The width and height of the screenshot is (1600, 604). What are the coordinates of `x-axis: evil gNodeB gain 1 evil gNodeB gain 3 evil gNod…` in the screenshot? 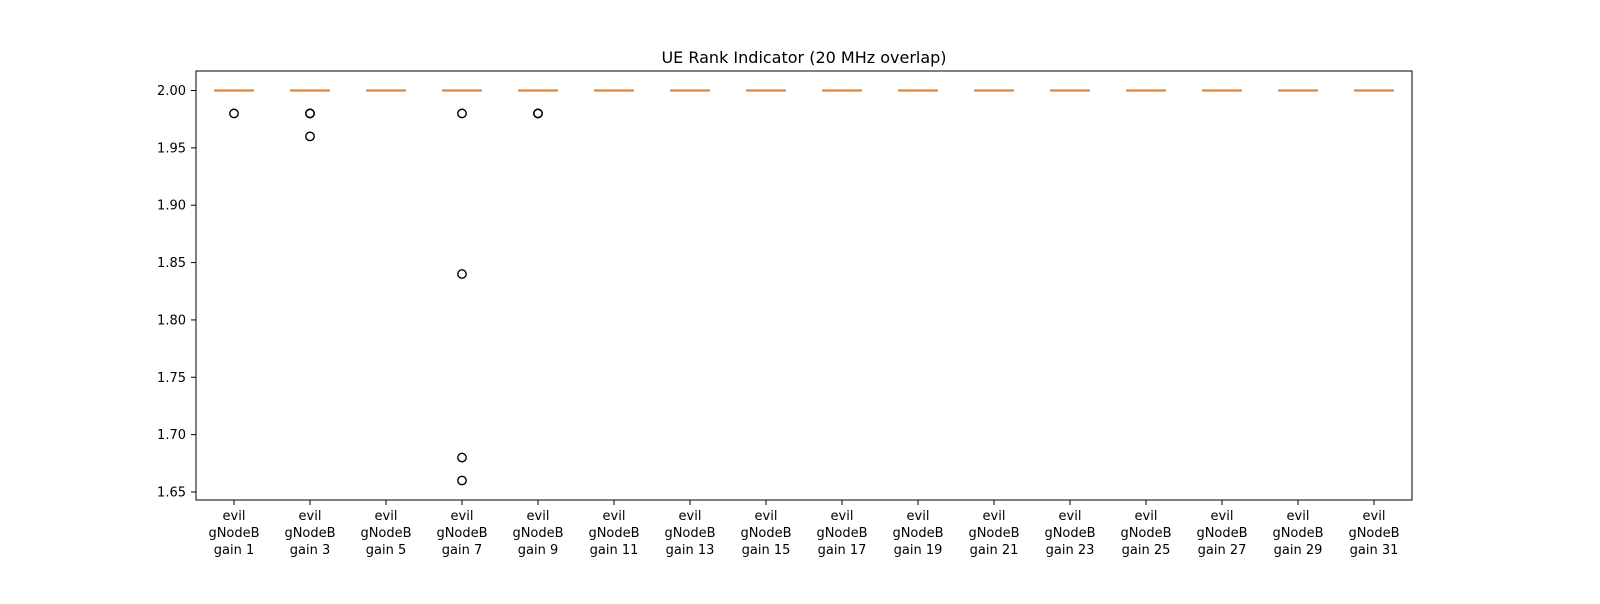 It's located at (804, 529).